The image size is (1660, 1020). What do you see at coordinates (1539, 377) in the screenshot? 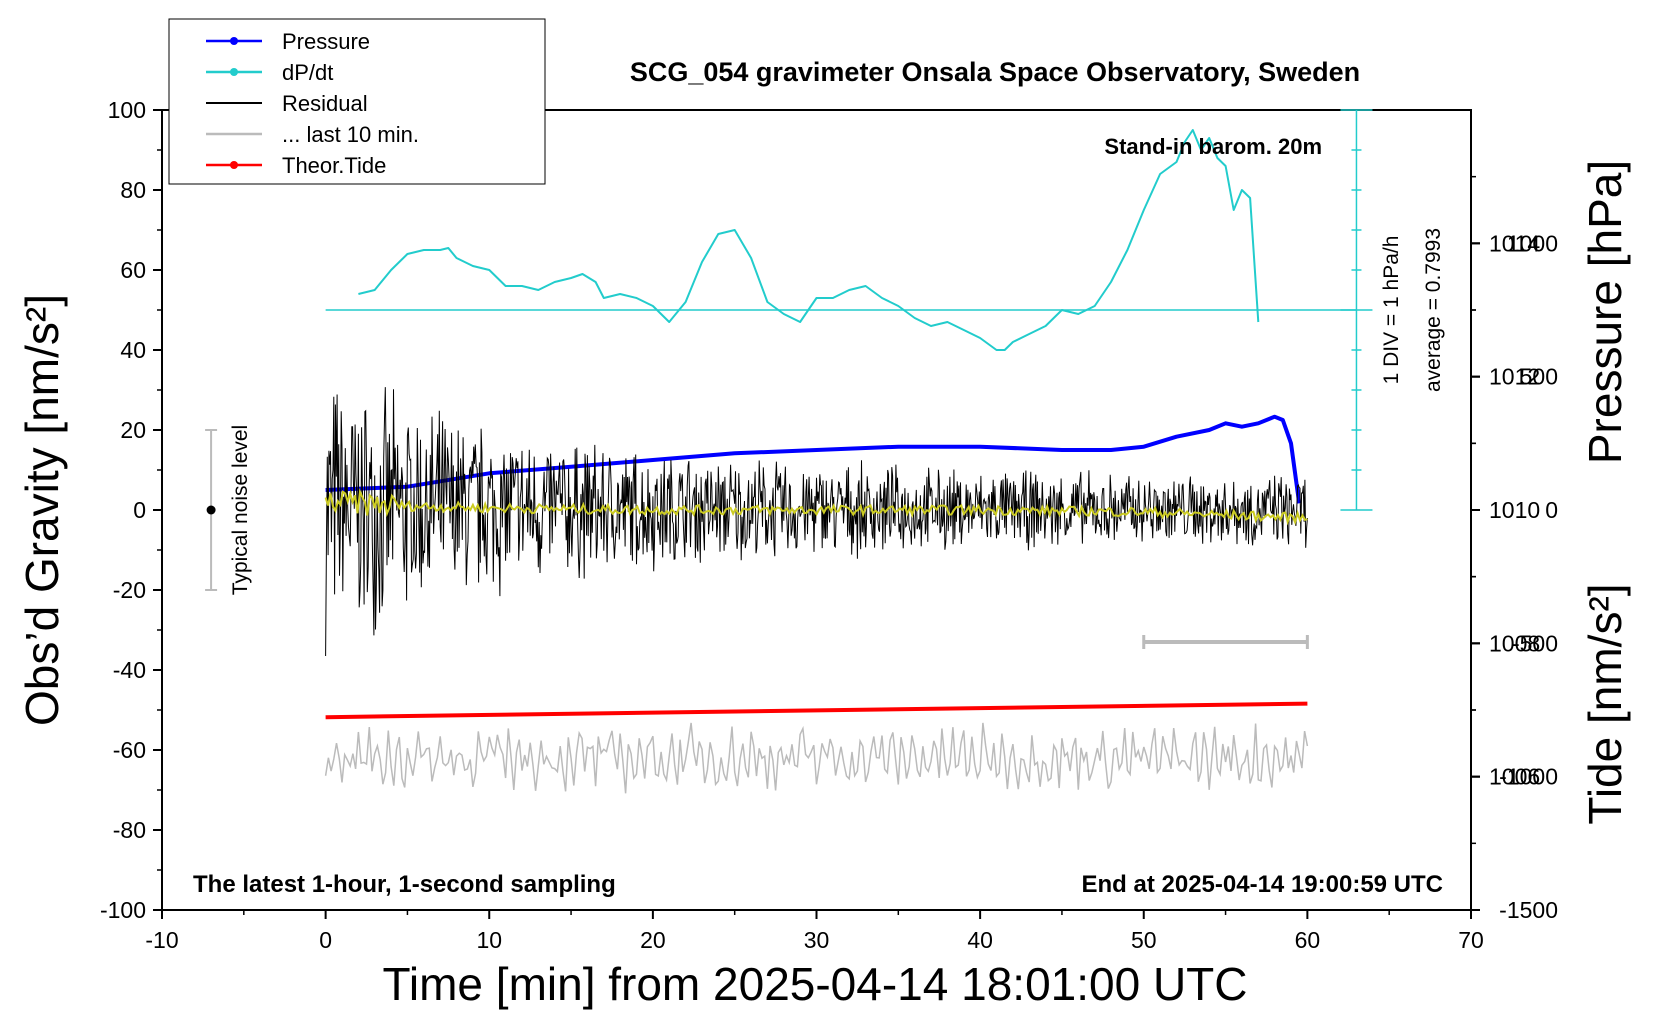
I see `tide-tick-label: 500` at bounding box center [1539, 377].